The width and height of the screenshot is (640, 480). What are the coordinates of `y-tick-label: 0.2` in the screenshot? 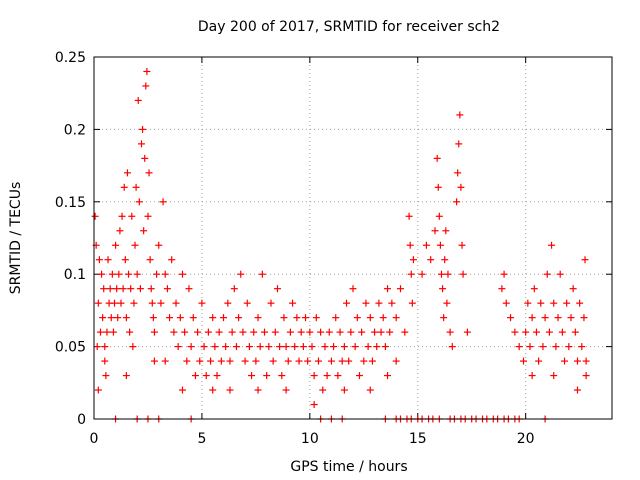 It's located at (75, 130).